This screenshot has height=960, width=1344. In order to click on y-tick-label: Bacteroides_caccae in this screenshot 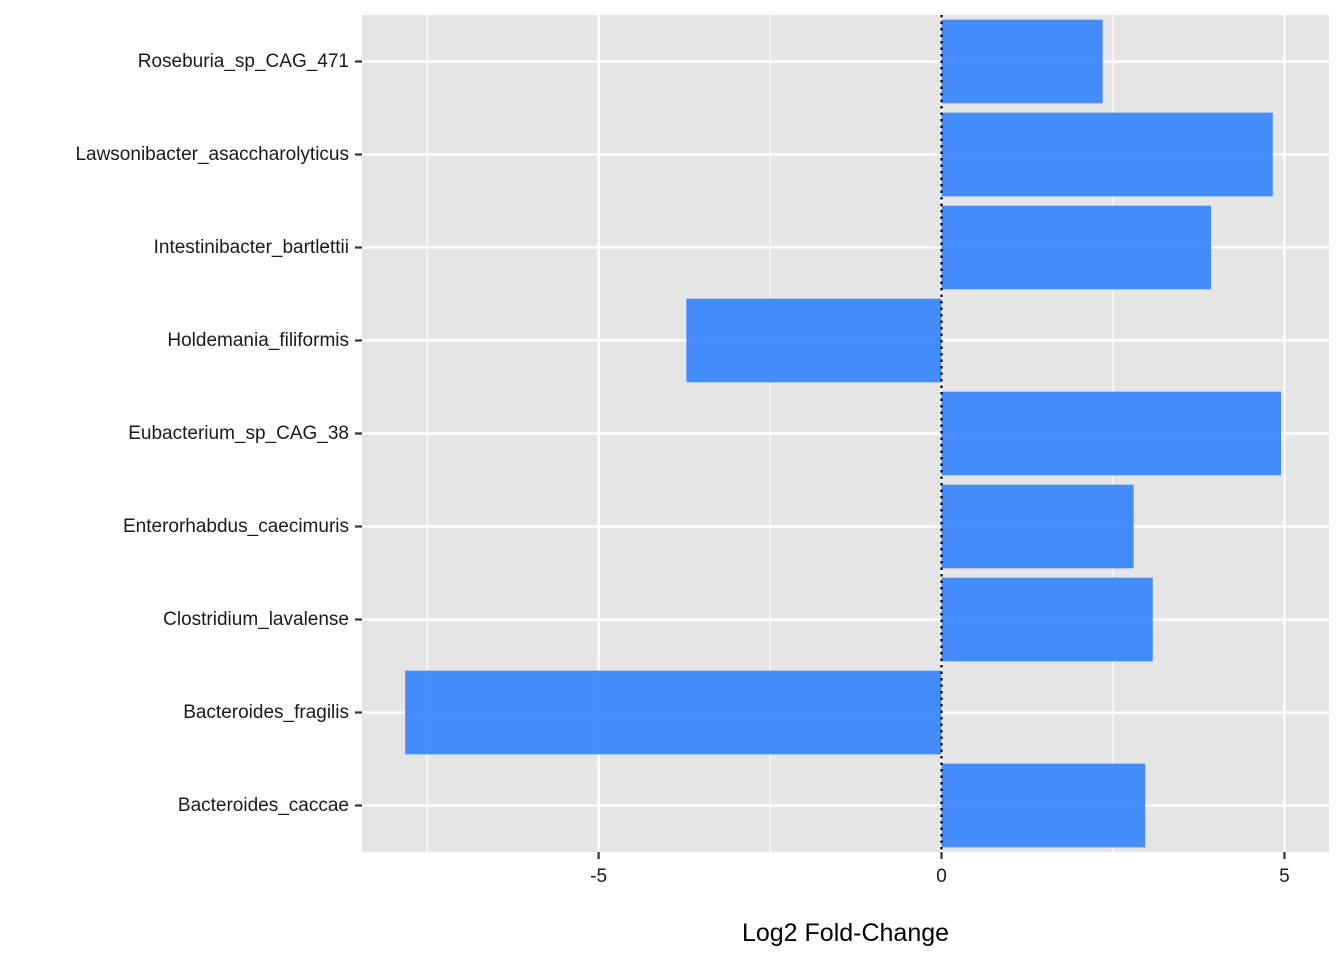, I will do `click(263, 805)`.